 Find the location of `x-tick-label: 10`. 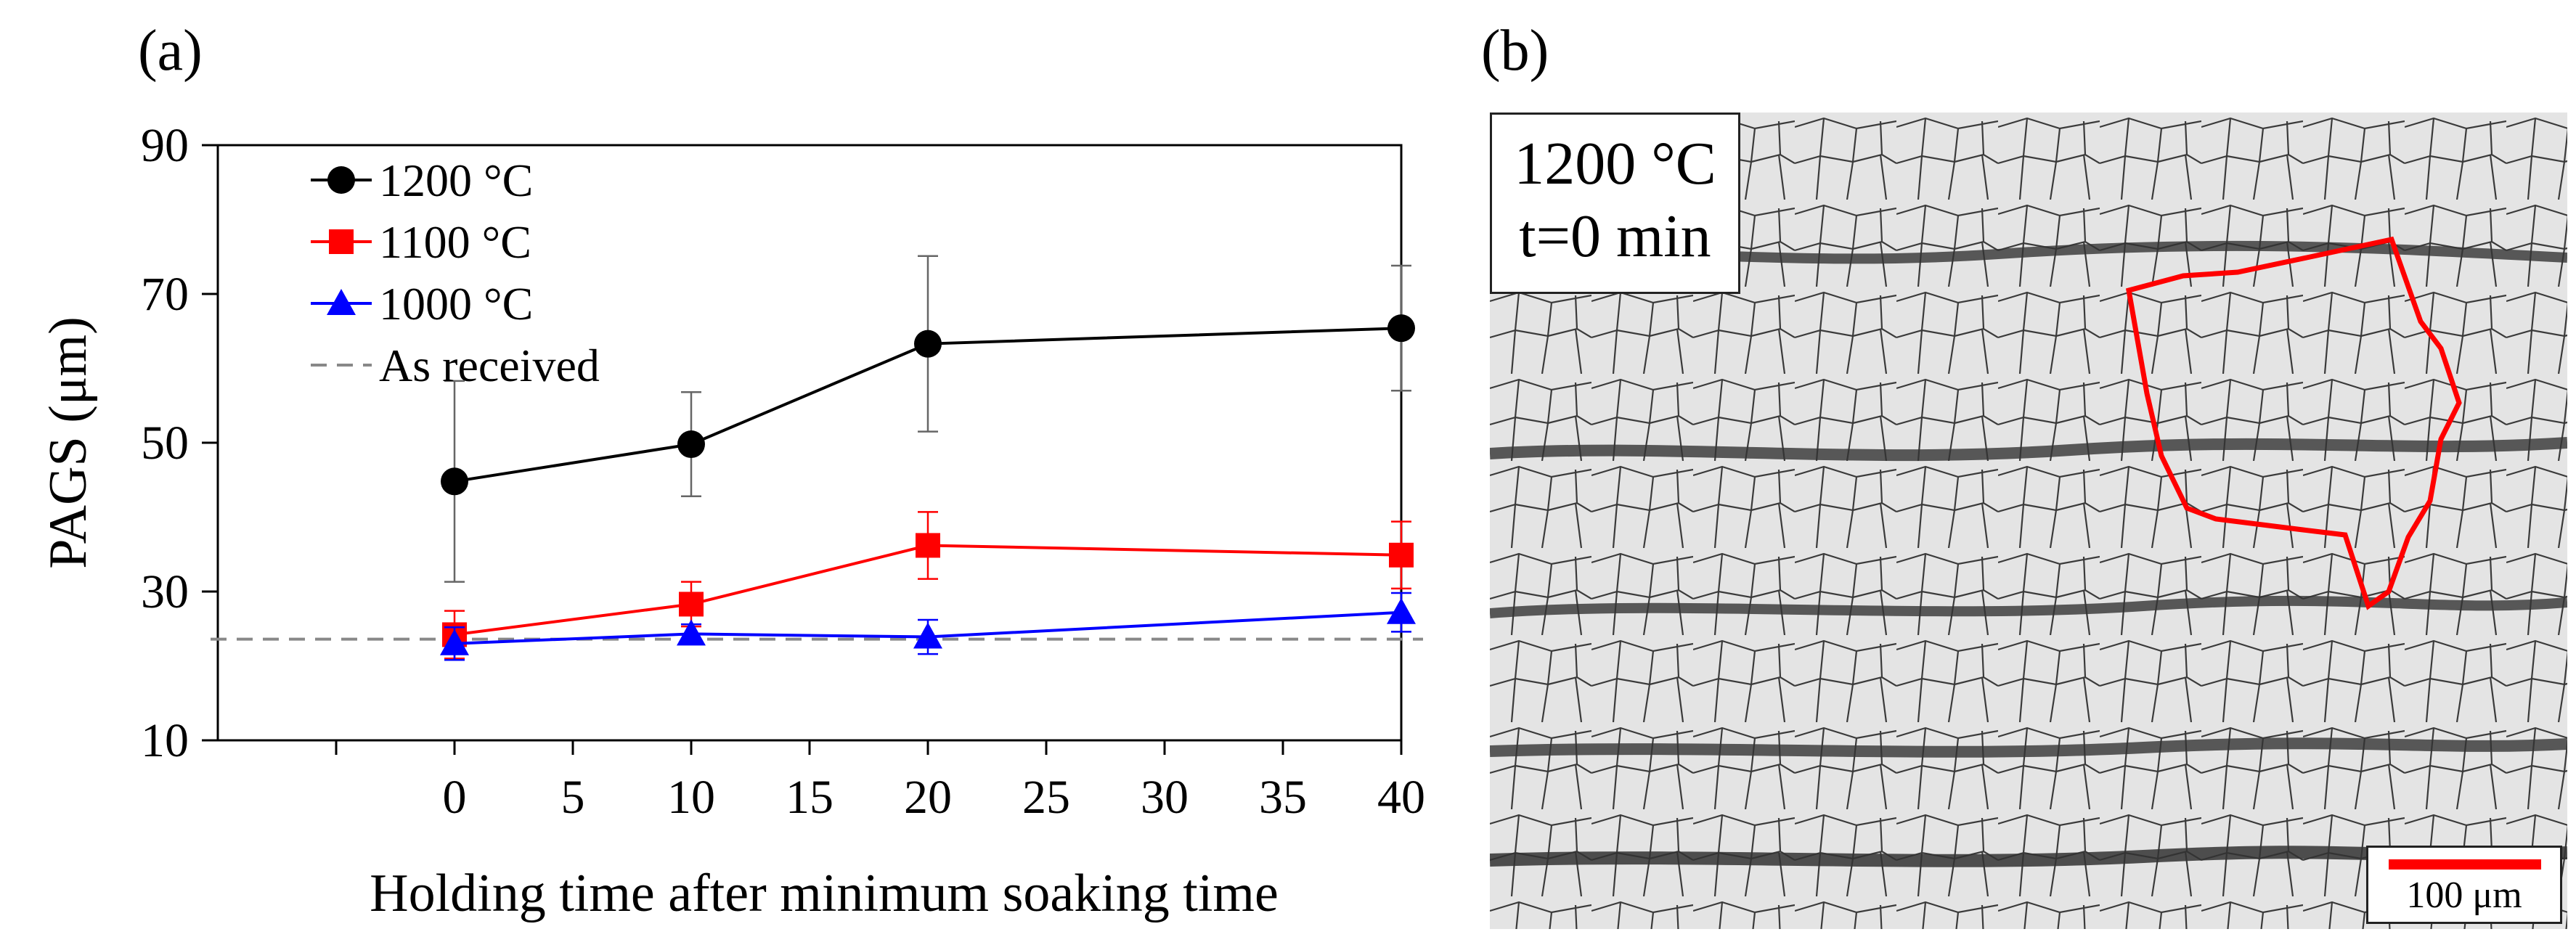

x-tick-label: 10 is located at coordinates (691, 798).